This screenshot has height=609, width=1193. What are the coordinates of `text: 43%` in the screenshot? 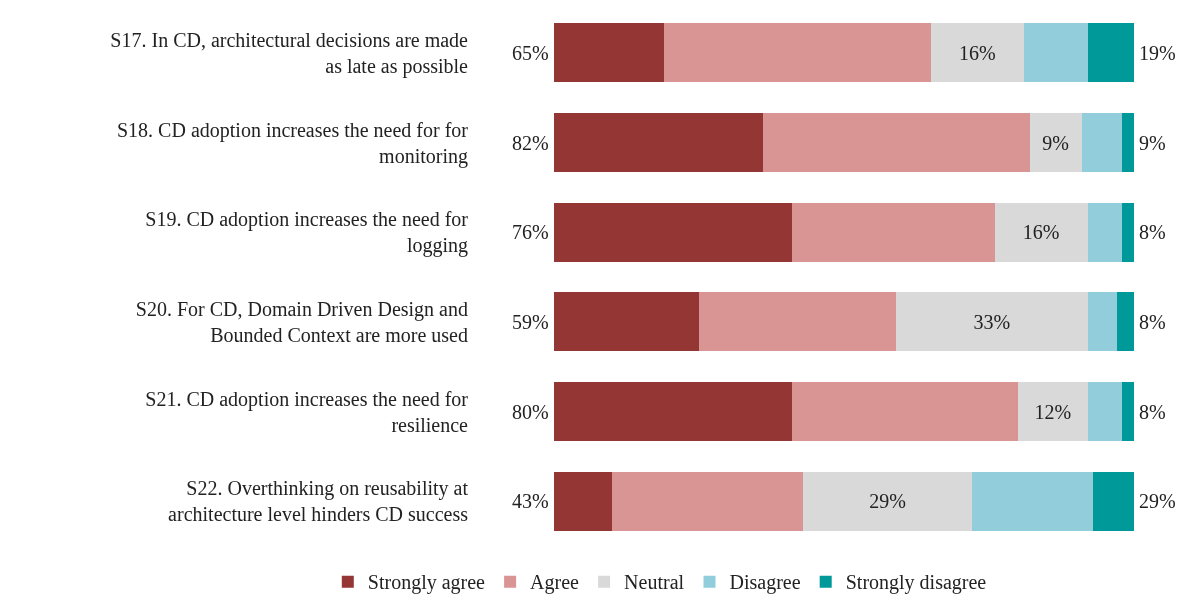 It's located at (530, 501).